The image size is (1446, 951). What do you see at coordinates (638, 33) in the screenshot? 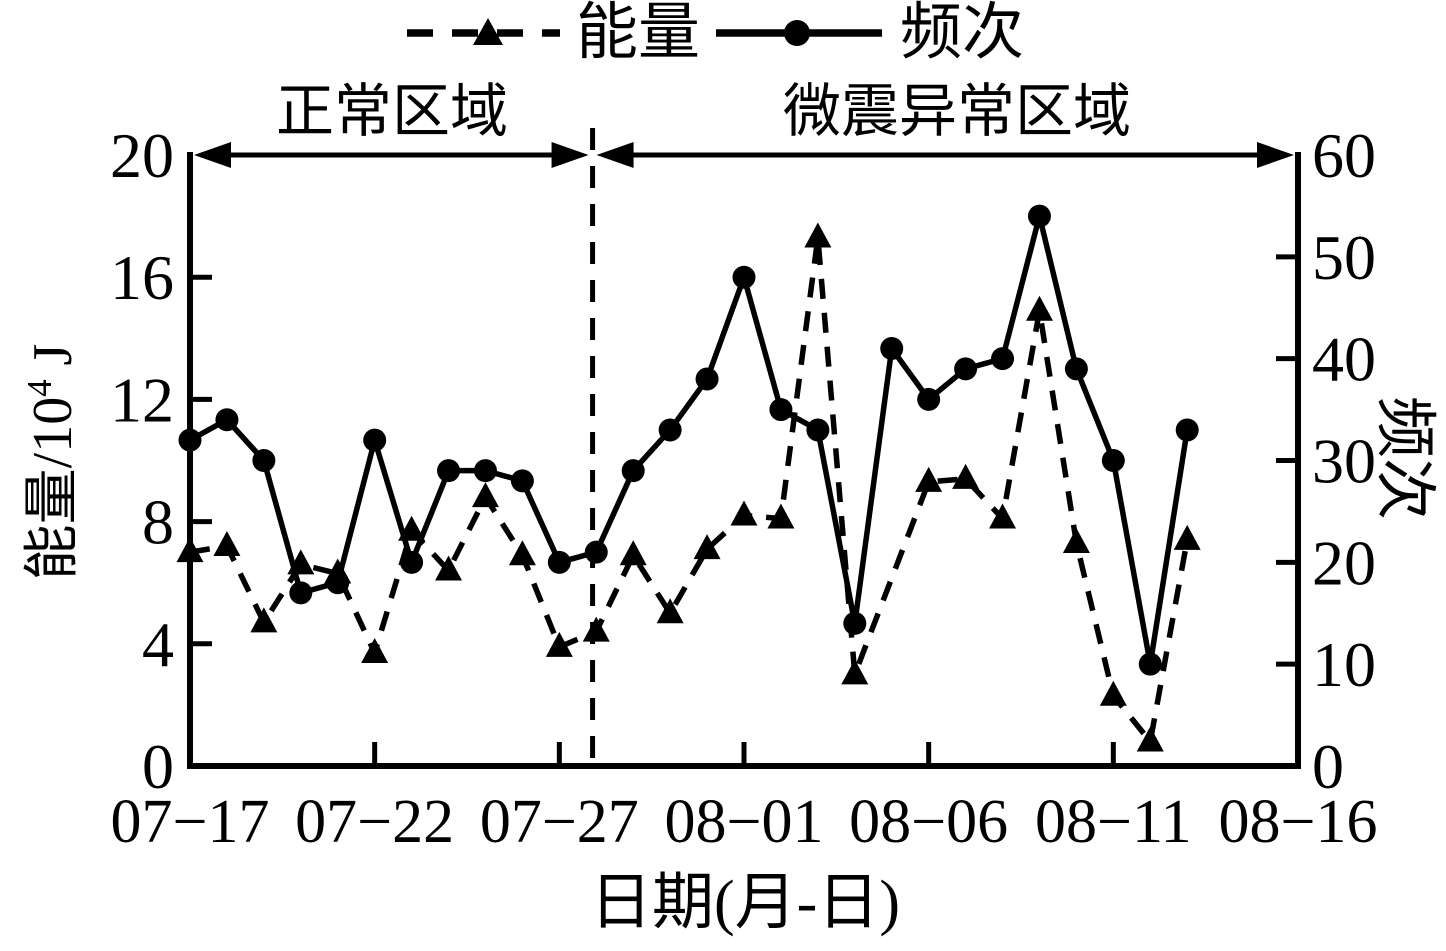
I see `legend-energy-label: 能量` at bounding box center [638, 33].